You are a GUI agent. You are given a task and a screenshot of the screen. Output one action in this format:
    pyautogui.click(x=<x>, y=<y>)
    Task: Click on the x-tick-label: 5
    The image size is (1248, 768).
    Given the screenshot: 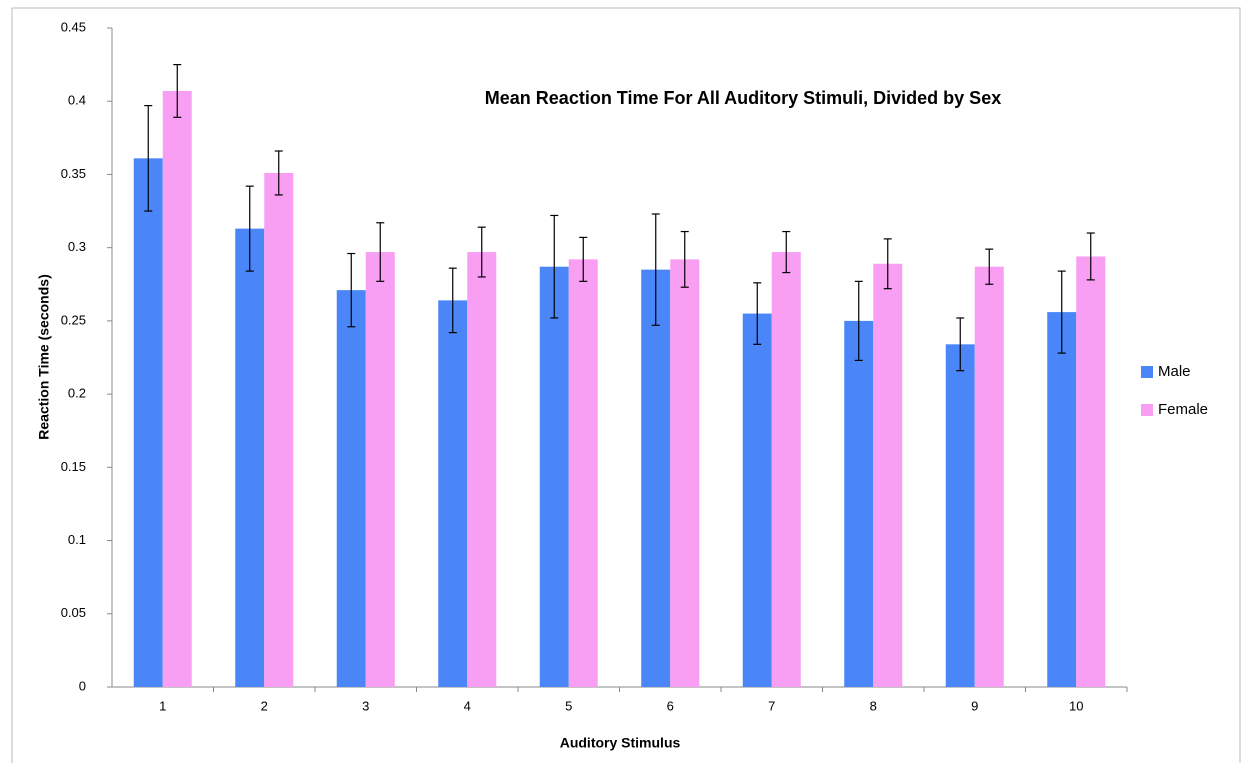 What is the action you would take?
    pyautogui.click(x=568, y=705)
    